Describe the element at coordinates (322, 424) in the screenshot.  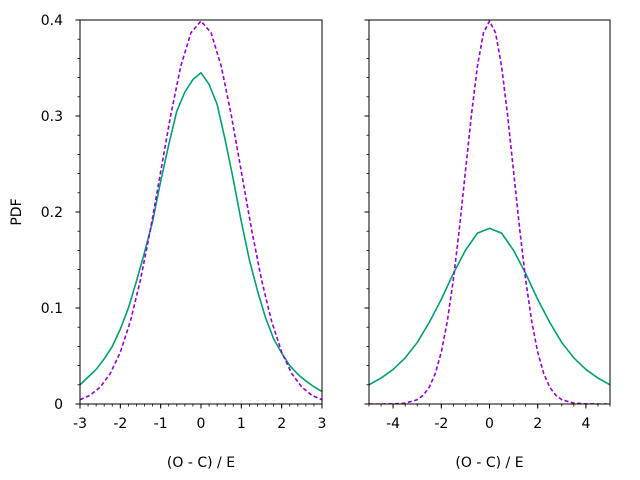
I see `left-x-tick-label: 3` at that location.